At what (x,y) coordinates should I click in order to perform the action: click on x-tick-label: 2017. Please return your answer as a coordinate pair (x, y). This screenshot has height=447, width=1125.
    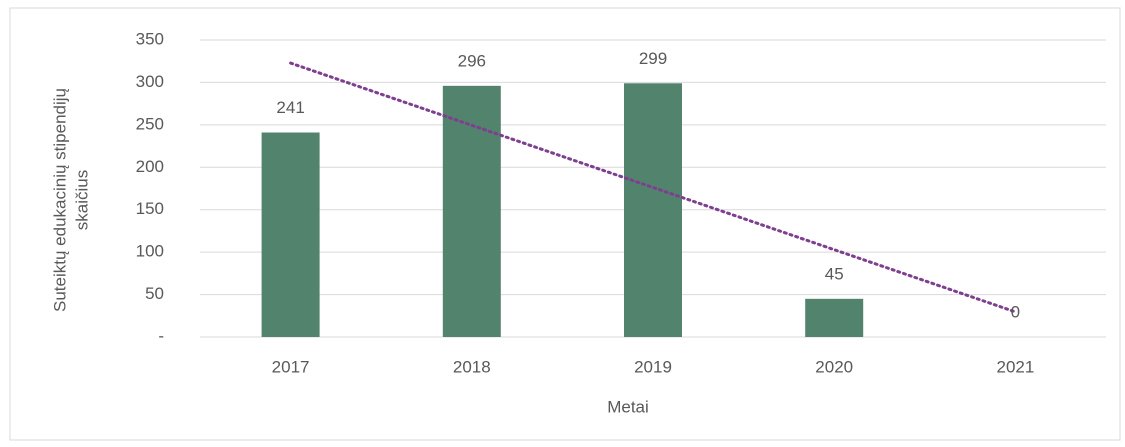
    Looking at the image, I should click on (291, 366).